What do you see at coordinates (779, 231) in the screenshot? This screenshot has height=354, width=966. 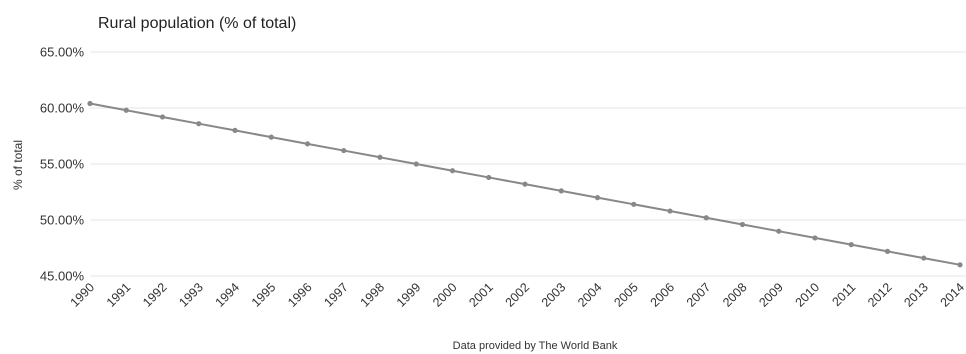 I see `data-point-2009` at bounding box center [779, 231].